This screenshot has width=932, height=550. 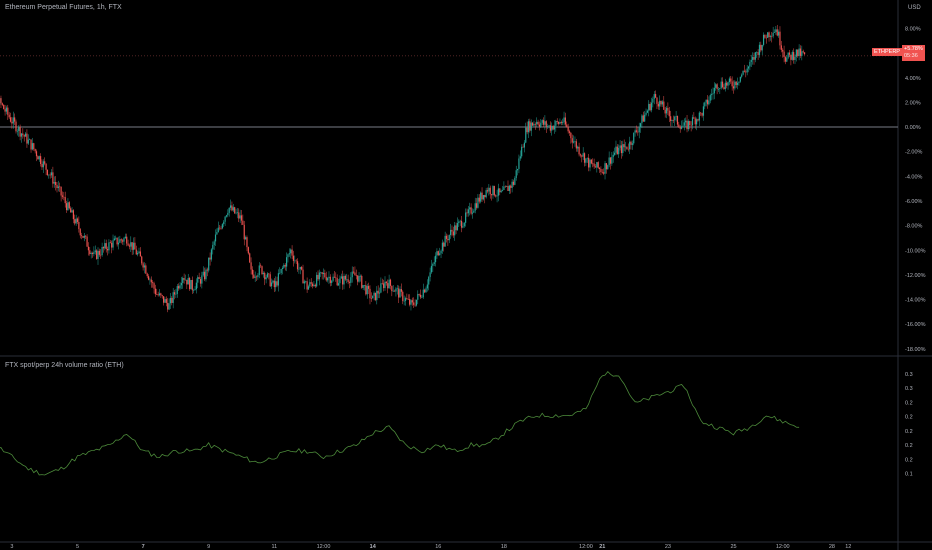 What do you see at coordinates (909, 389) in the screenshot?
I see `indicator-y-tick-label: 0.3` at bounding box center [909, 389].